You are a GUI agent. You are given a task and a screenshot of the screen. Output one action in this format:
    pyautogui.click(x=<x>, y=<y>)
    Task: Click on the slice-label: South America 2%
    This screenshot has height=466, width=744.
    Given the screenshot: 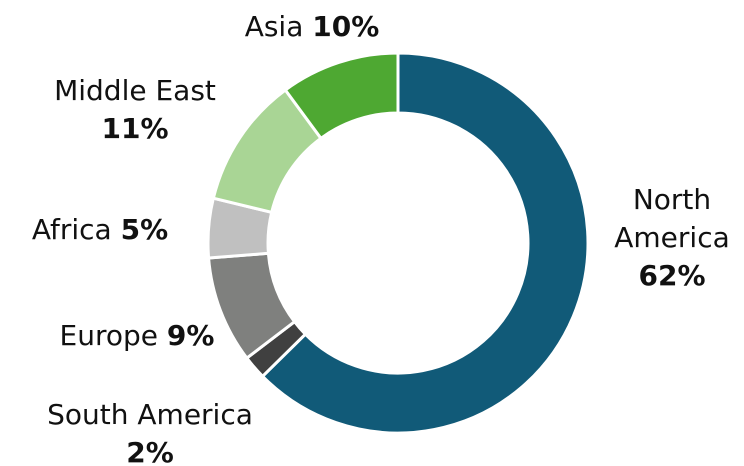 What is the action you would take?
    pyautogui.click(x=150, y=431)
    